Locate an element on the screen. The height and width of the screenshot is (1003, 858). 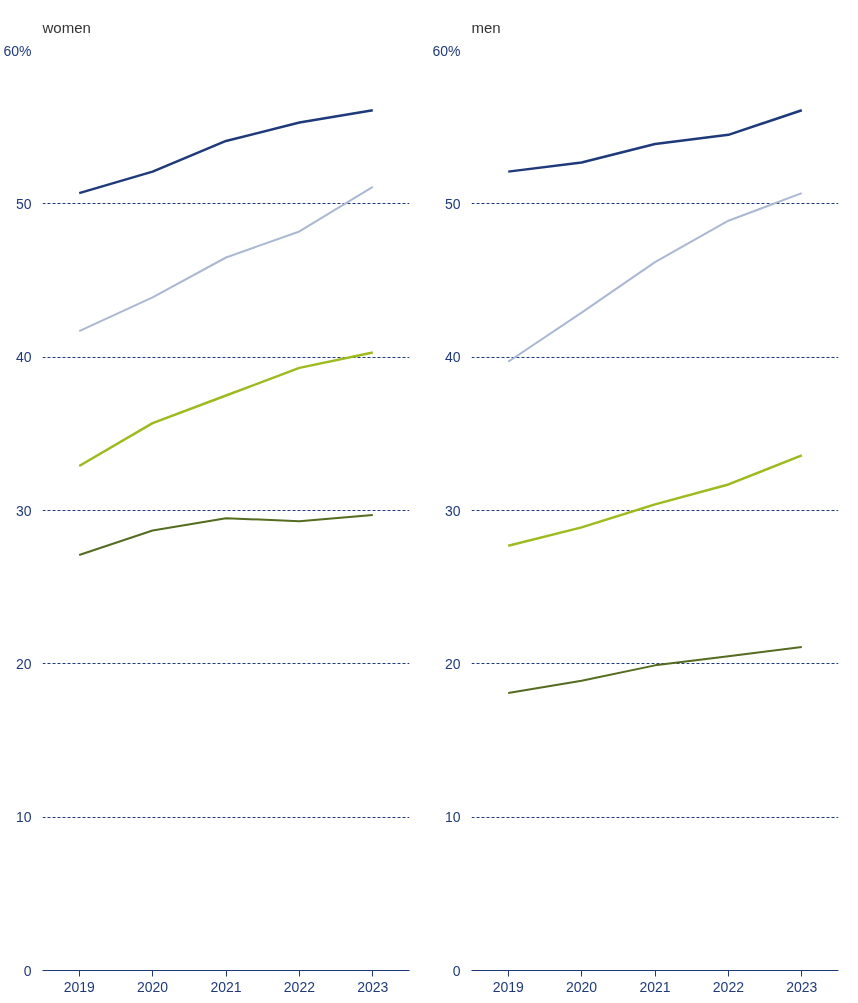
chart-title: women is located at coordinates (66, 27).